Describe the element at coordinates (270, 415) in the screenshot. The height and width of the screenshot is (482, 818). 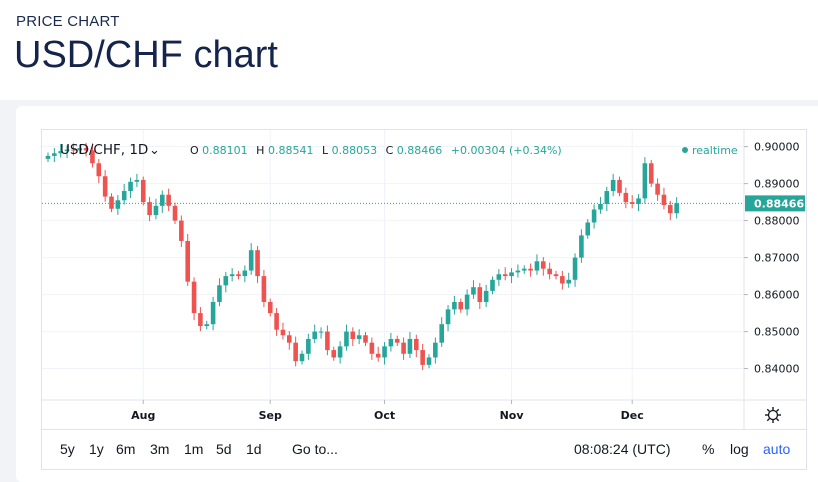
I see `x-tick-label: Sep` at that location.